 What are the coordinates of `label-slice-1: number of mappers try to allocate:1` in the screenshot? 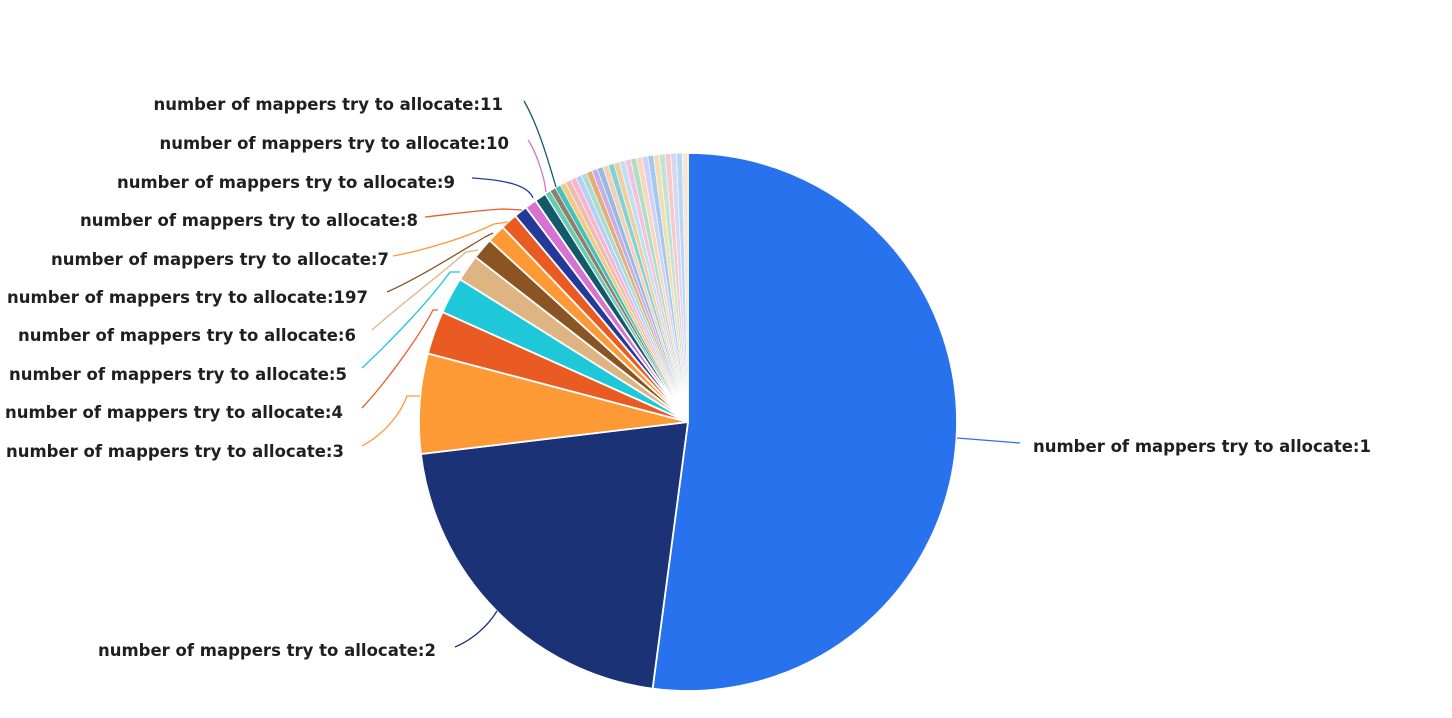 It's located at (1202, 446).